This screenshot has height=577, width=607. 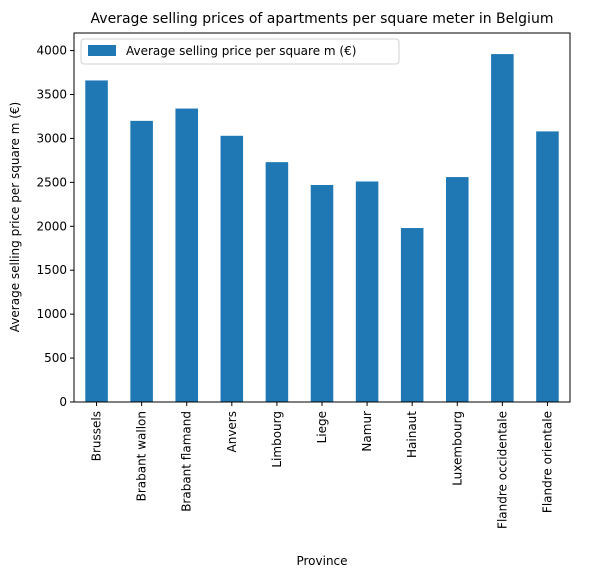 What do you see at coordinates (187, 461) in the screenshot?
I see `x-tick-label: Brabant flamand` at bounding box center [187, 461].